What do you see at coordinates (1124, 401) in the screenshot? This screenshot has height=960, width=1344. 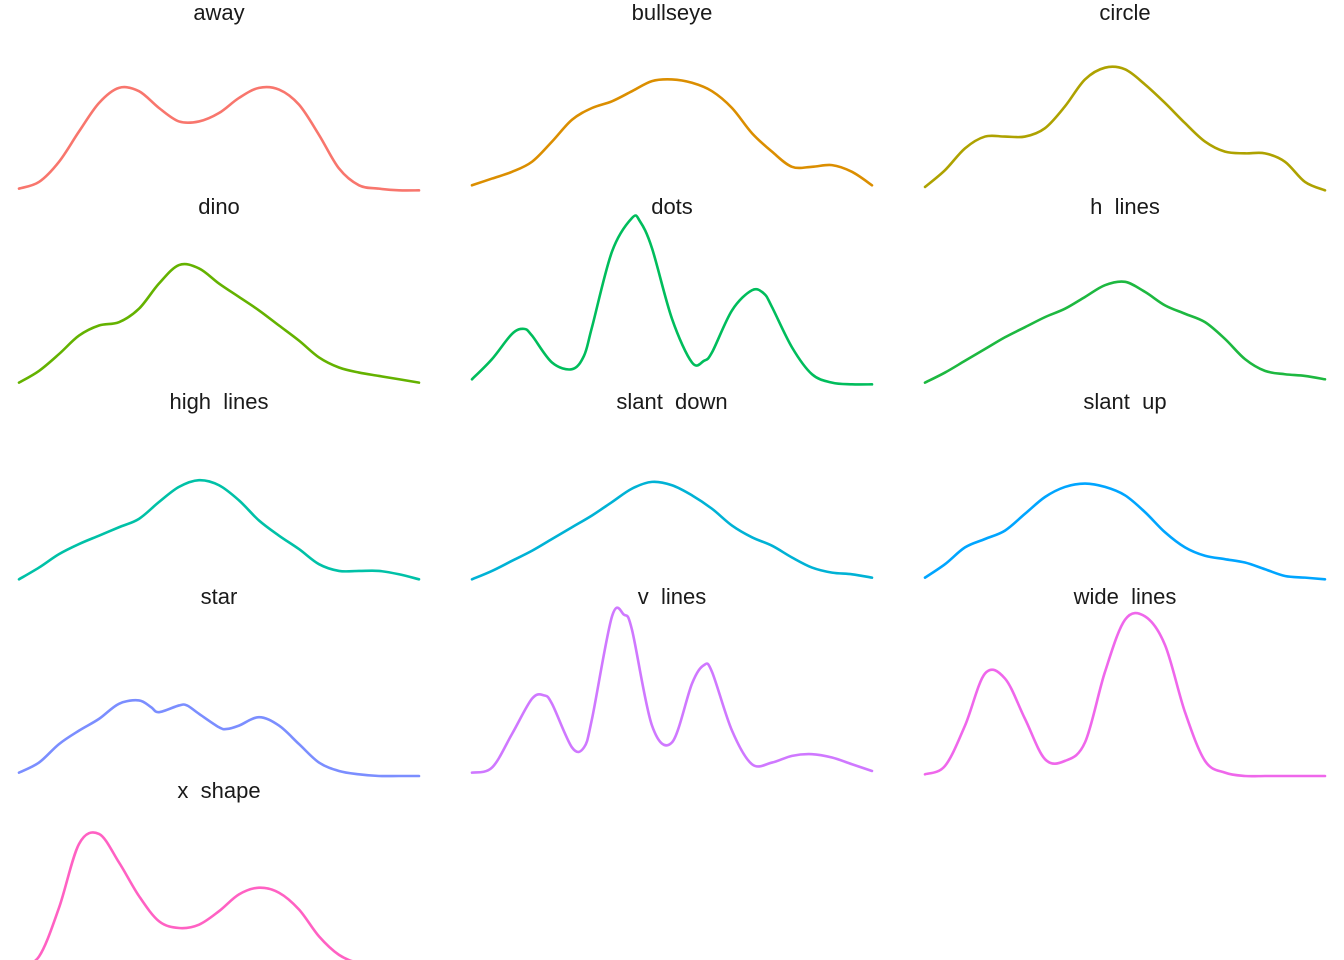 I see `facet-title-slant-up: slant up` at bounding box center [1124, 401].